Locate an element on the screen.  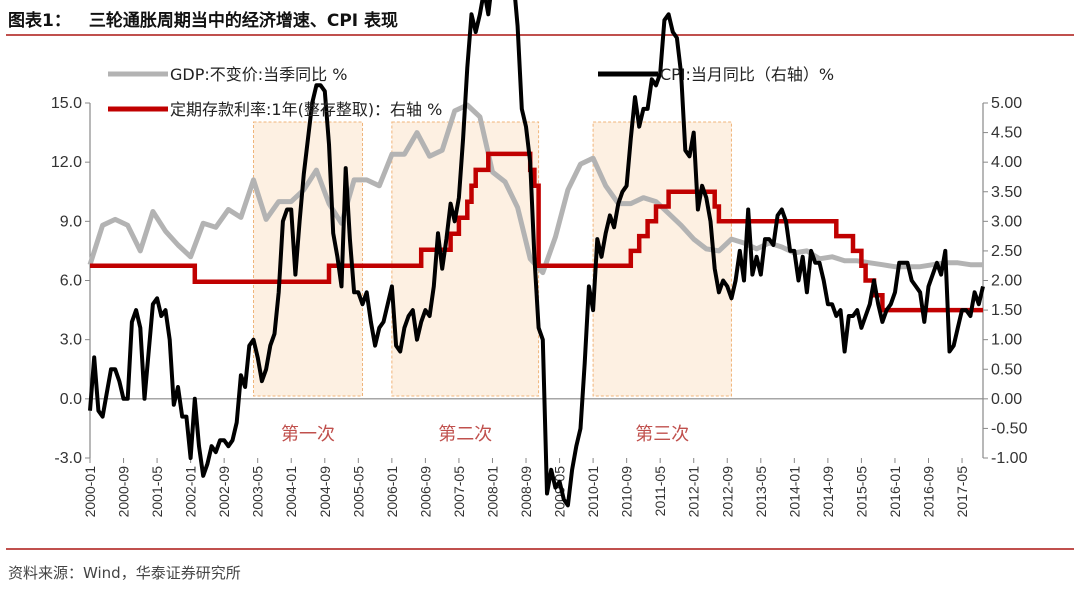
footer-rule is located at coordinates (540, 549).